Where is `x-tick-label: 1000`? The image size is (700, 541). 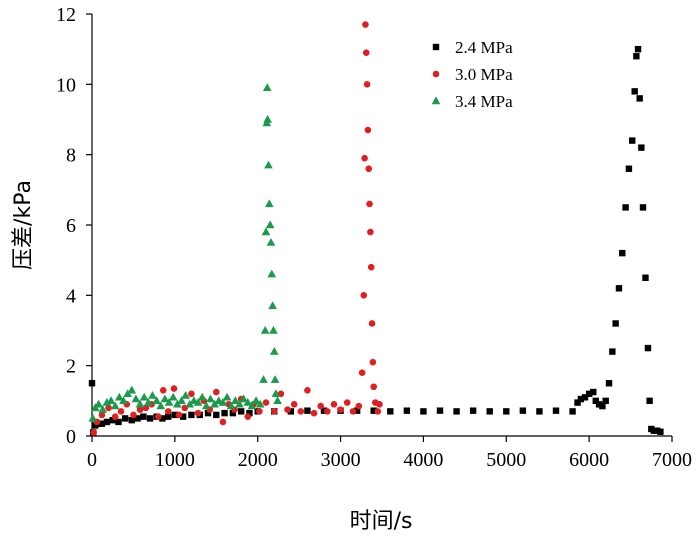
x-tick-label: 1000 is located at coordinates (175, 460).